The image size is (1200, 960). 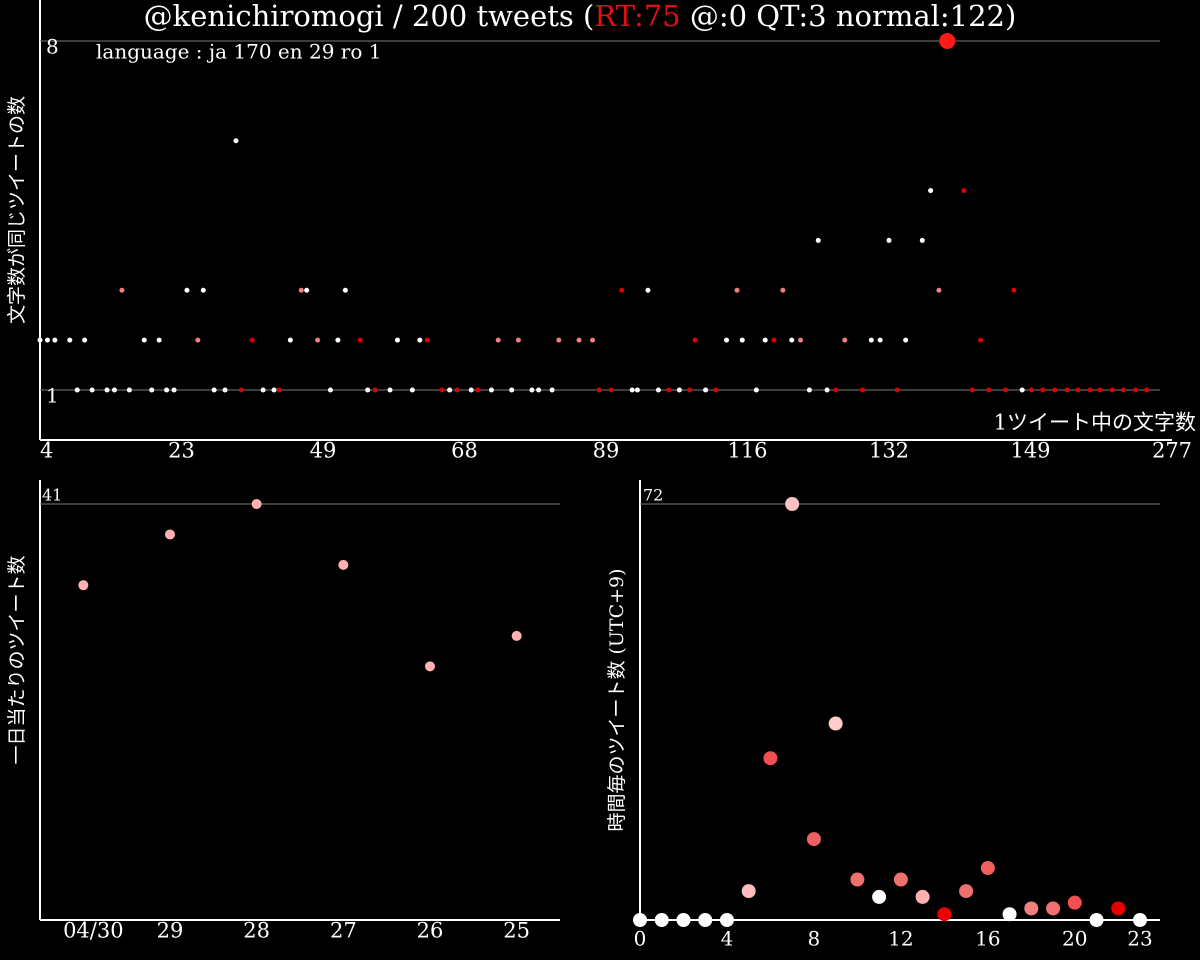 I want to click on x-axis-label: 1ツイート中の文字数, so click(x=1095, y=423).